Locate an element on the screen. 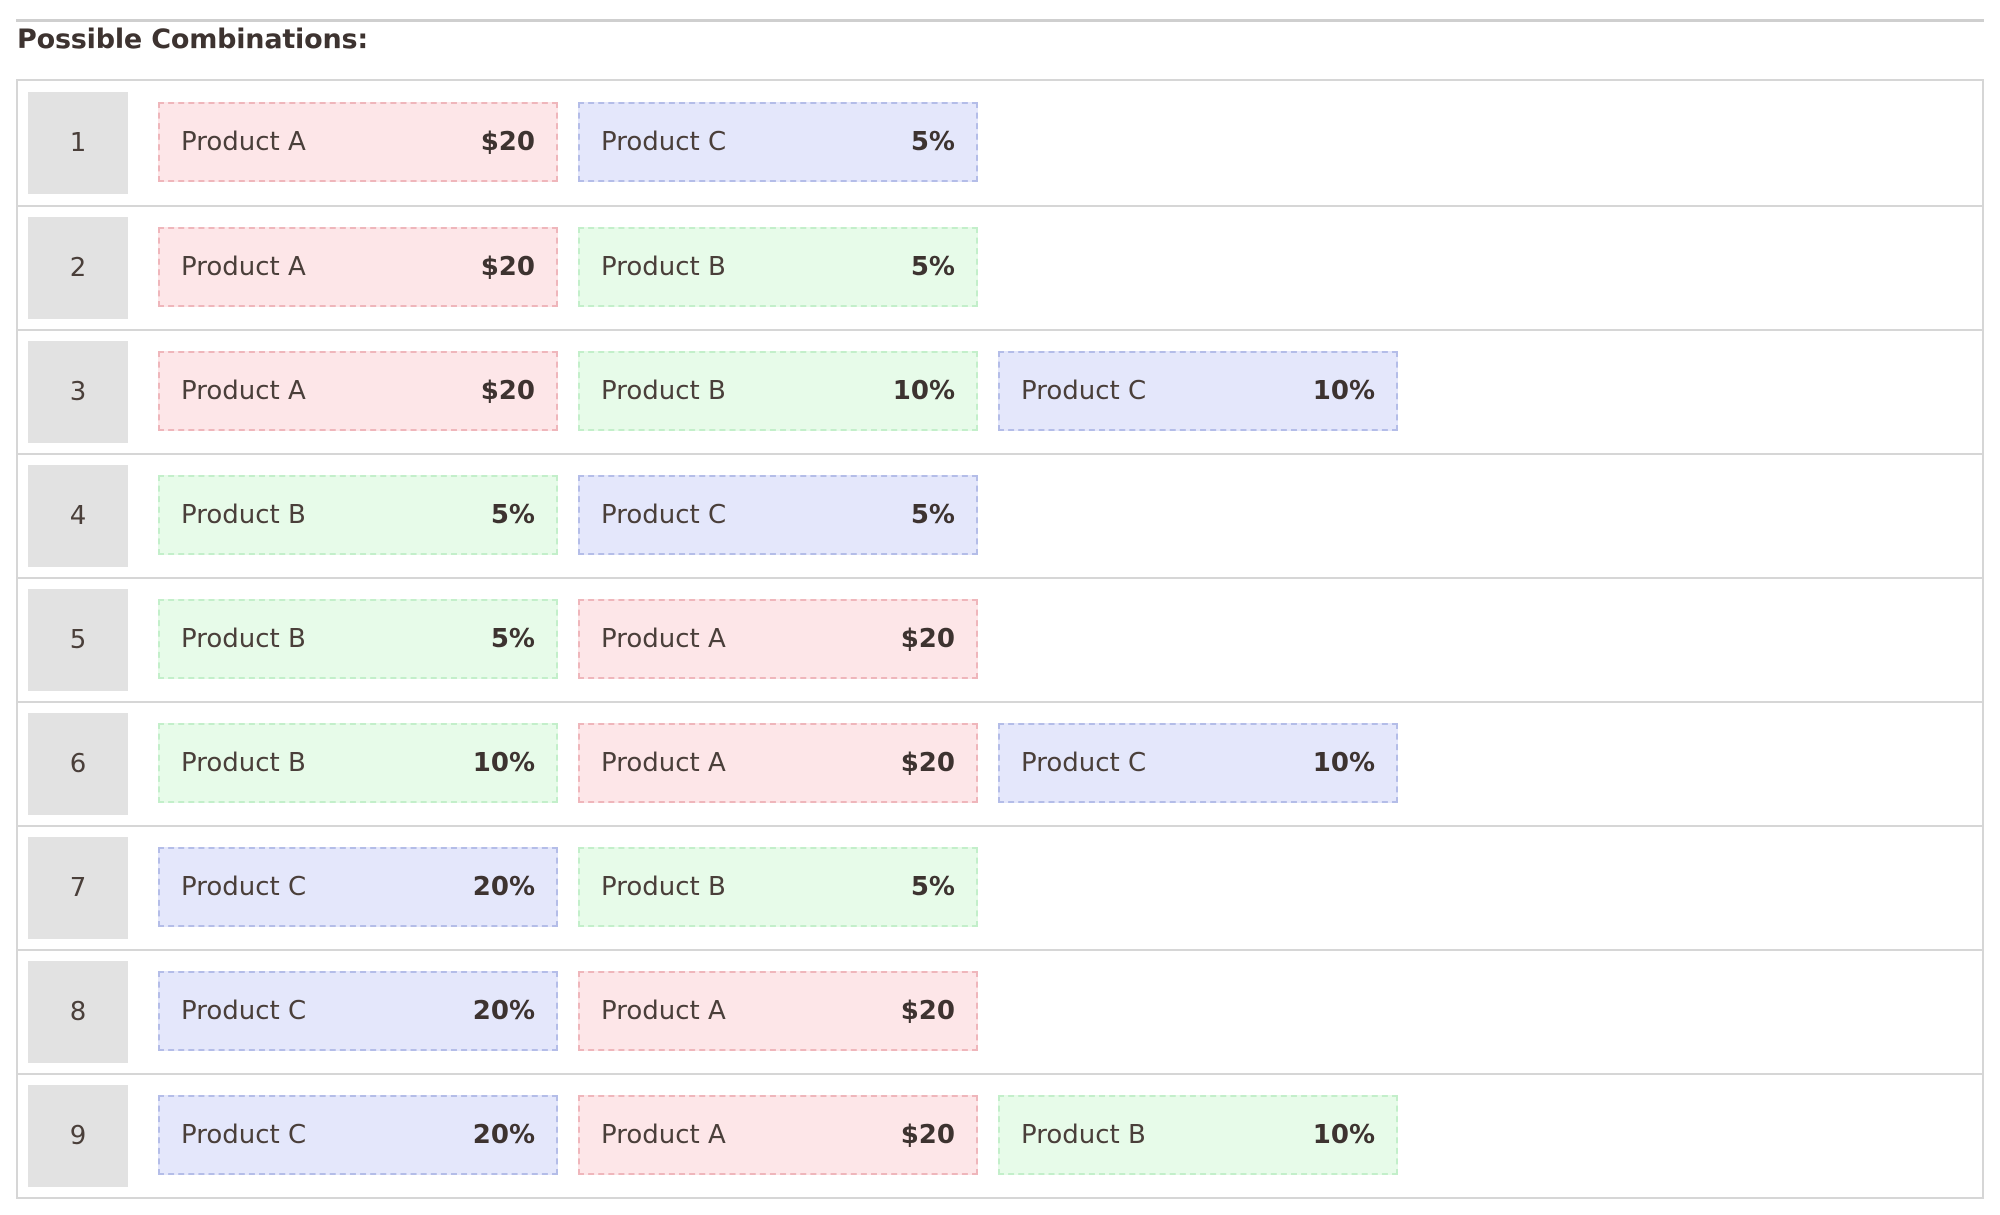  combination-row: 4 Product B 5% Product C 5% is located at coordinates (1000, 515).